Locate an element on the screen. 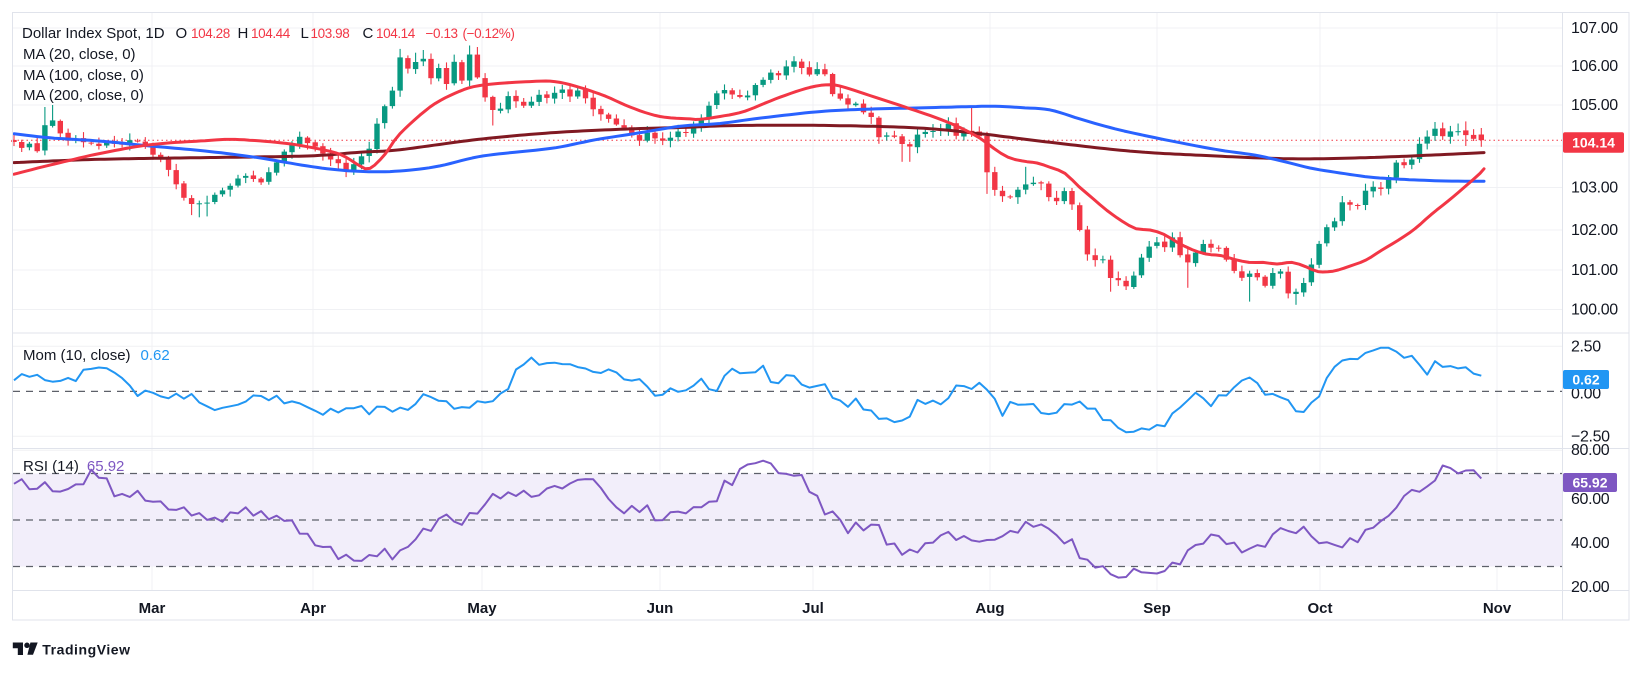 The width and height of the screenshot is (1643, 676). svg-text: 104.44 is located at coordinates (271, 33).